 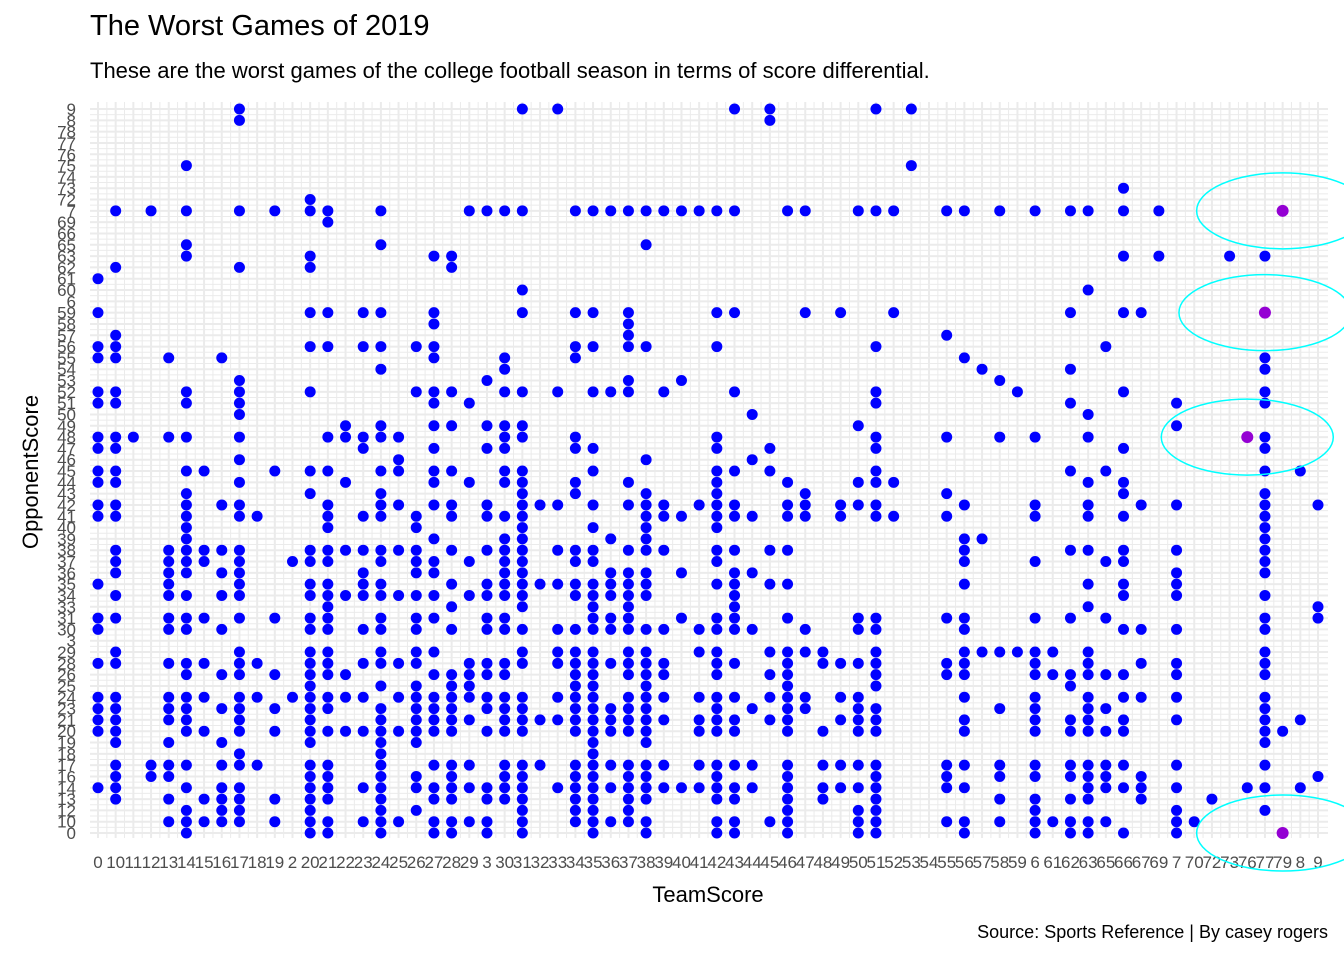 What do you see at coordinates (66, 516) in the screenshot?
I see `y-tick-label: 41` at bounding box center [66, 516].